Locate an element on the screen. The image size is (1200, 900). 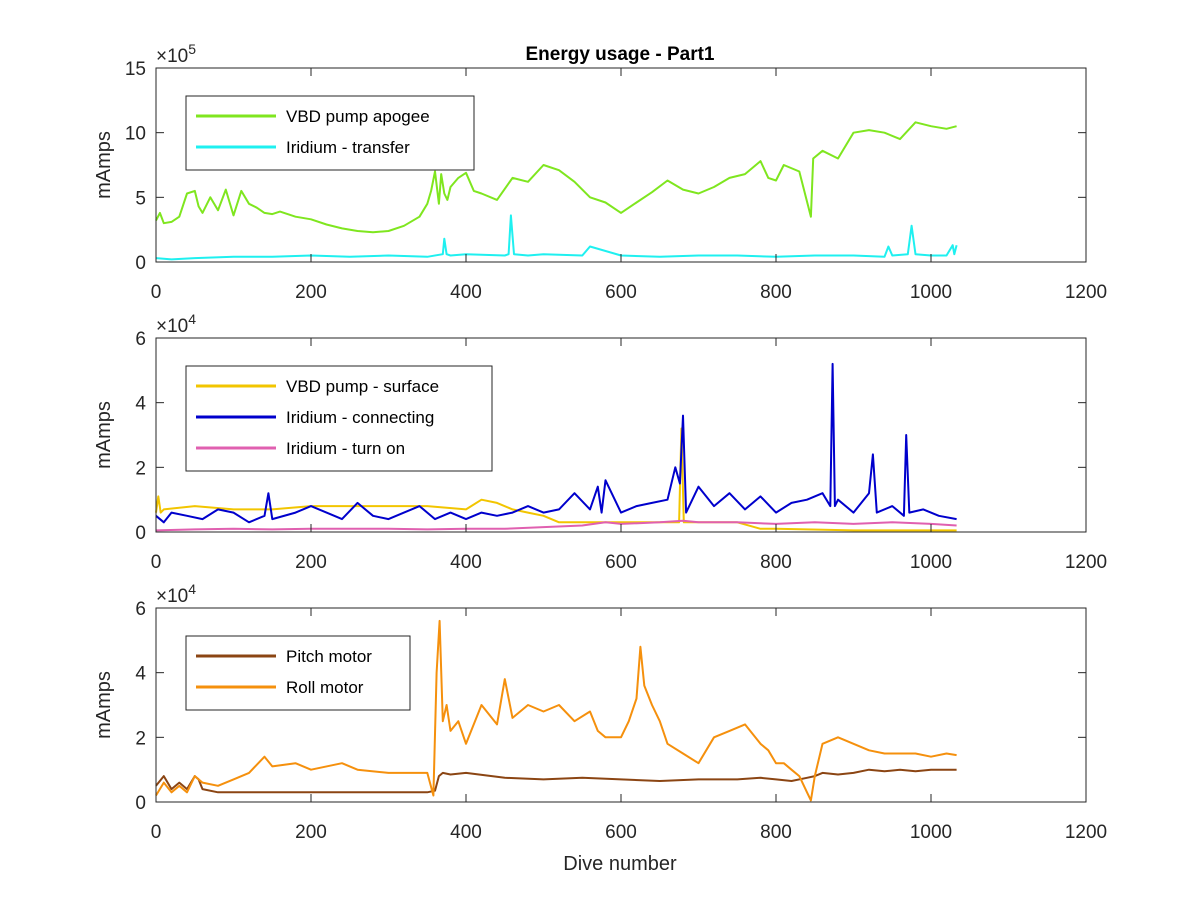
legend-entry-label: Pitch motor is located at coordinates (329, 656).